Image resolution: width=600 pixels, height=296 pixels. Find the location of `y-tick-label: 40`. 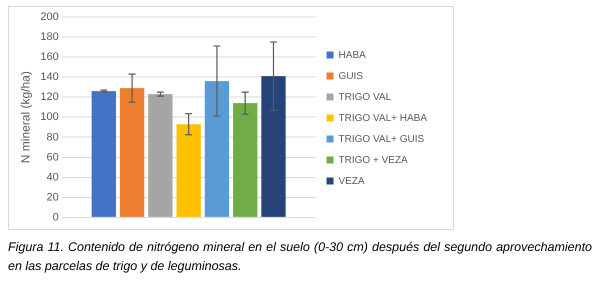

y-tick-label: 40 is located at coordinates (52, 177).